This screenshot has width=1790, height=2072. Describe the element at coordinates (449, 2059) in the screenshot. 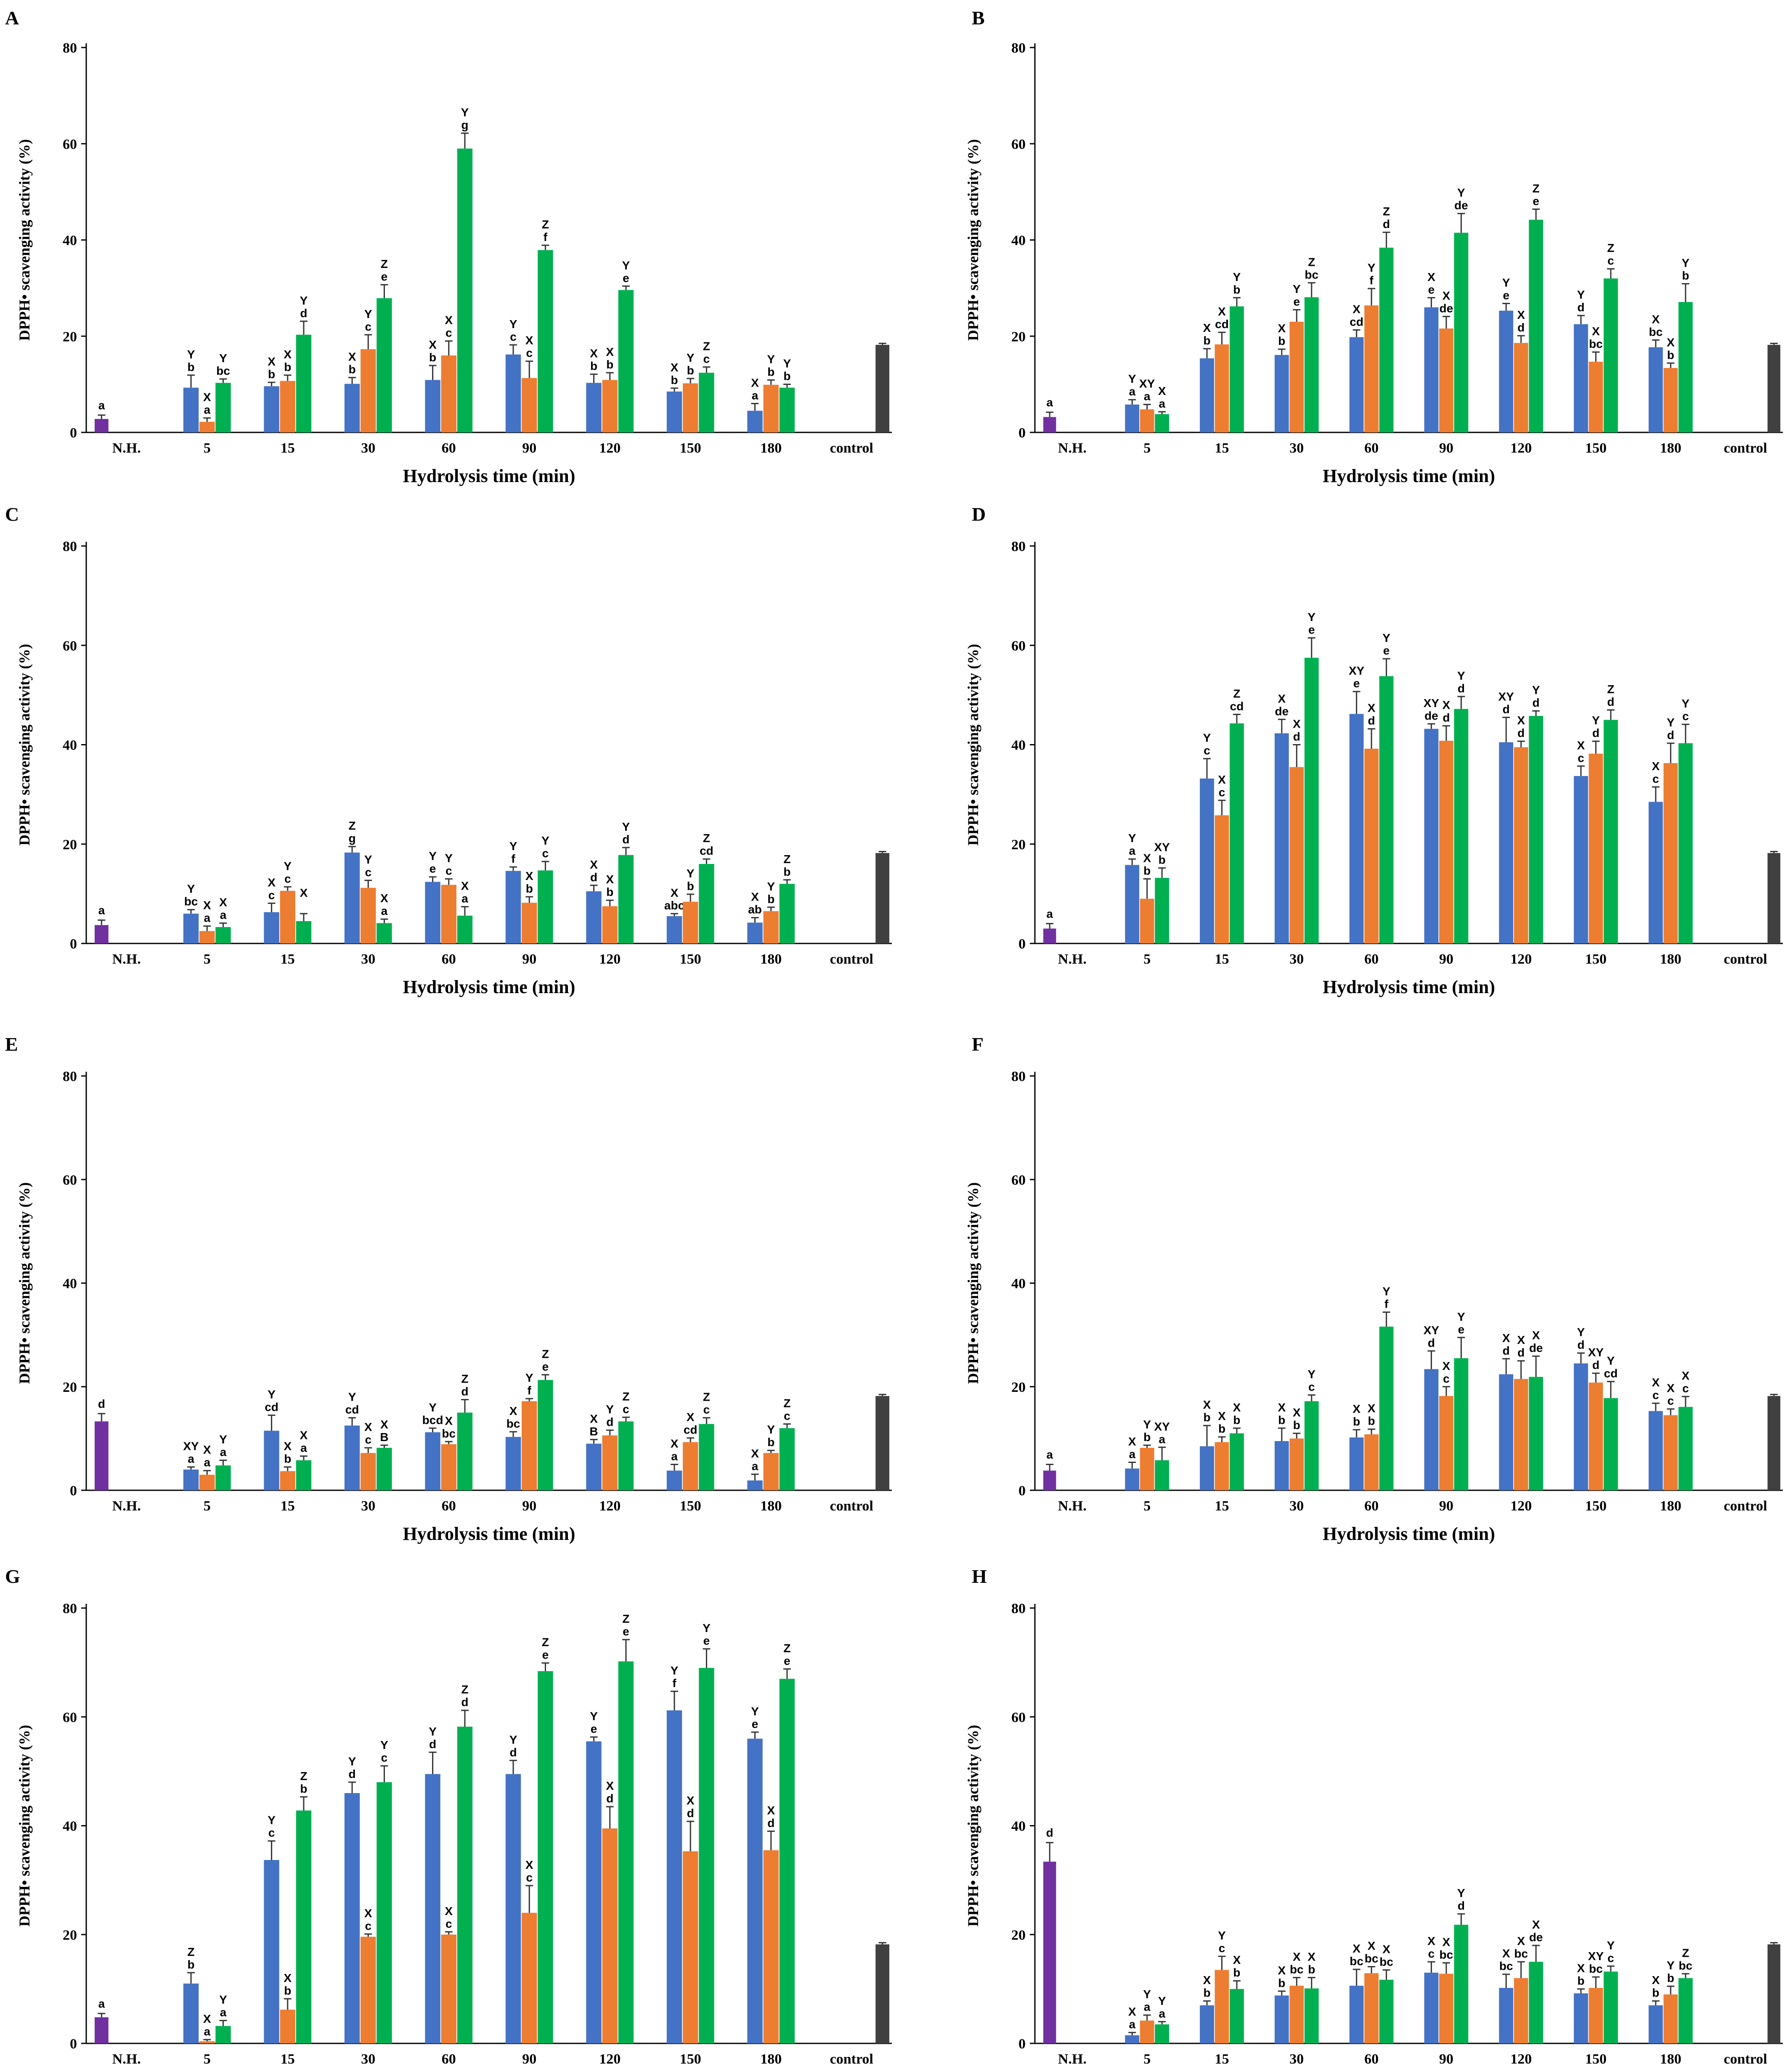

I see `x-tick-label: 60` at that location.